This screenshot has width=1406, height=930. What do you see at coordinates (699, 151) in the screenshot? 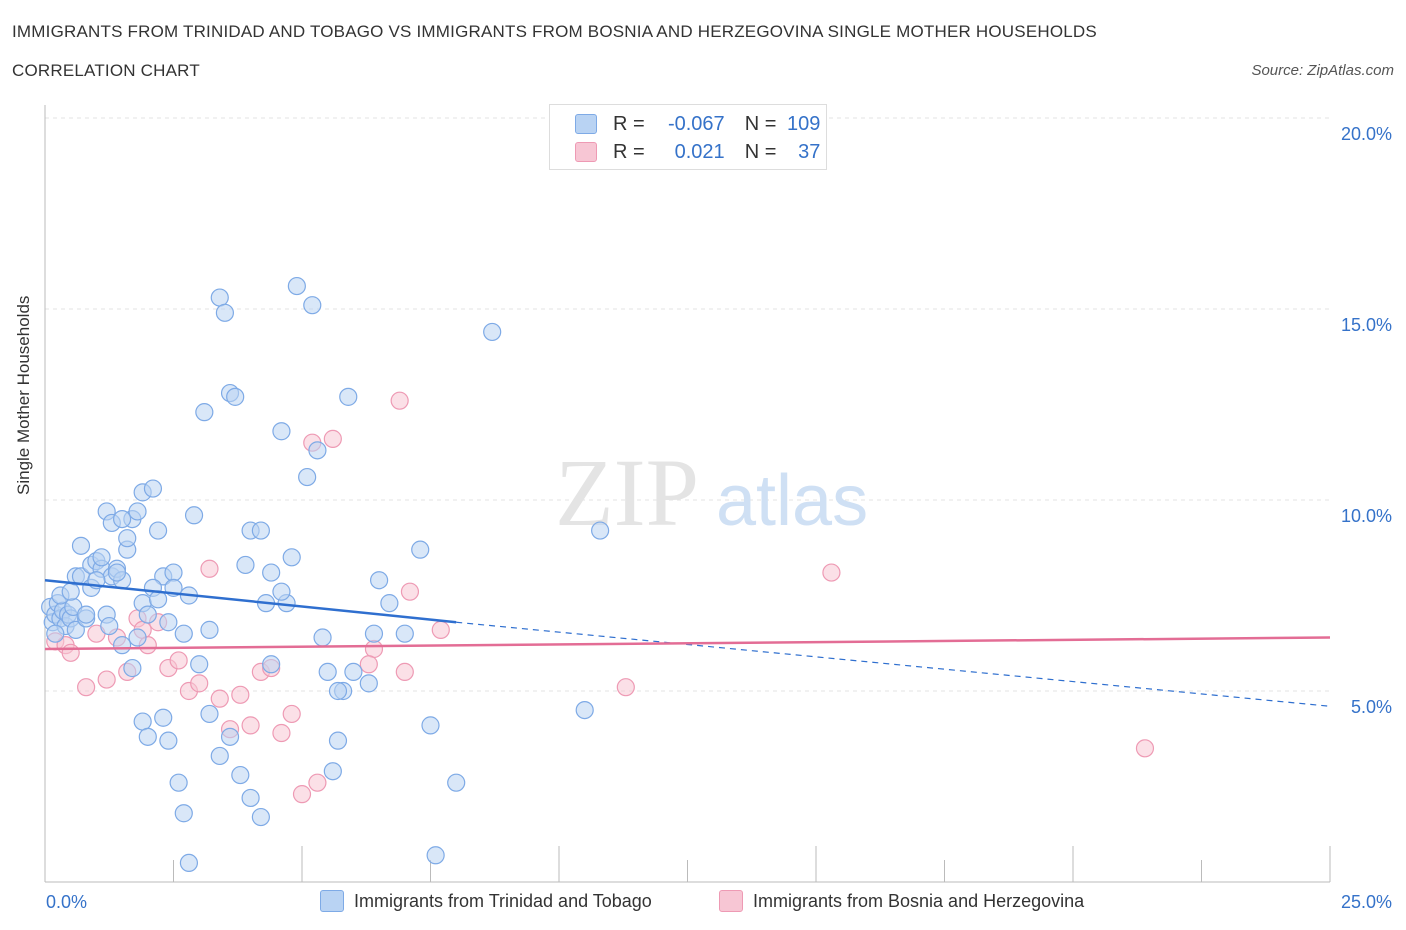
I see `stats-r-value: 0.021` at bounding box center [699, 151].